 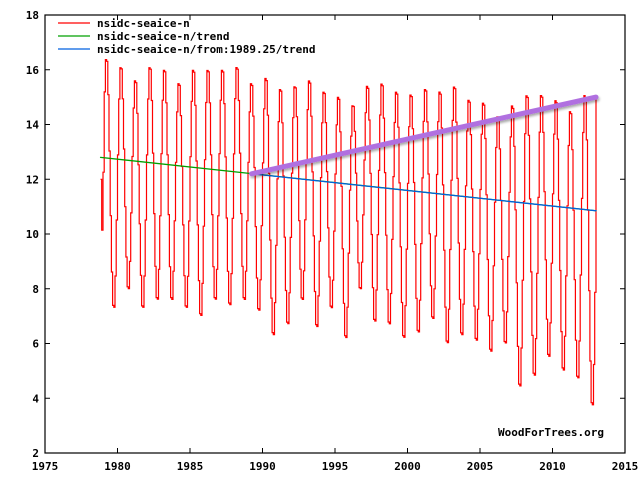 What do you see at coordinates (33, 125) in the screenshot?
I see `y-tick-label: 14` at bounding box center [33, 125].